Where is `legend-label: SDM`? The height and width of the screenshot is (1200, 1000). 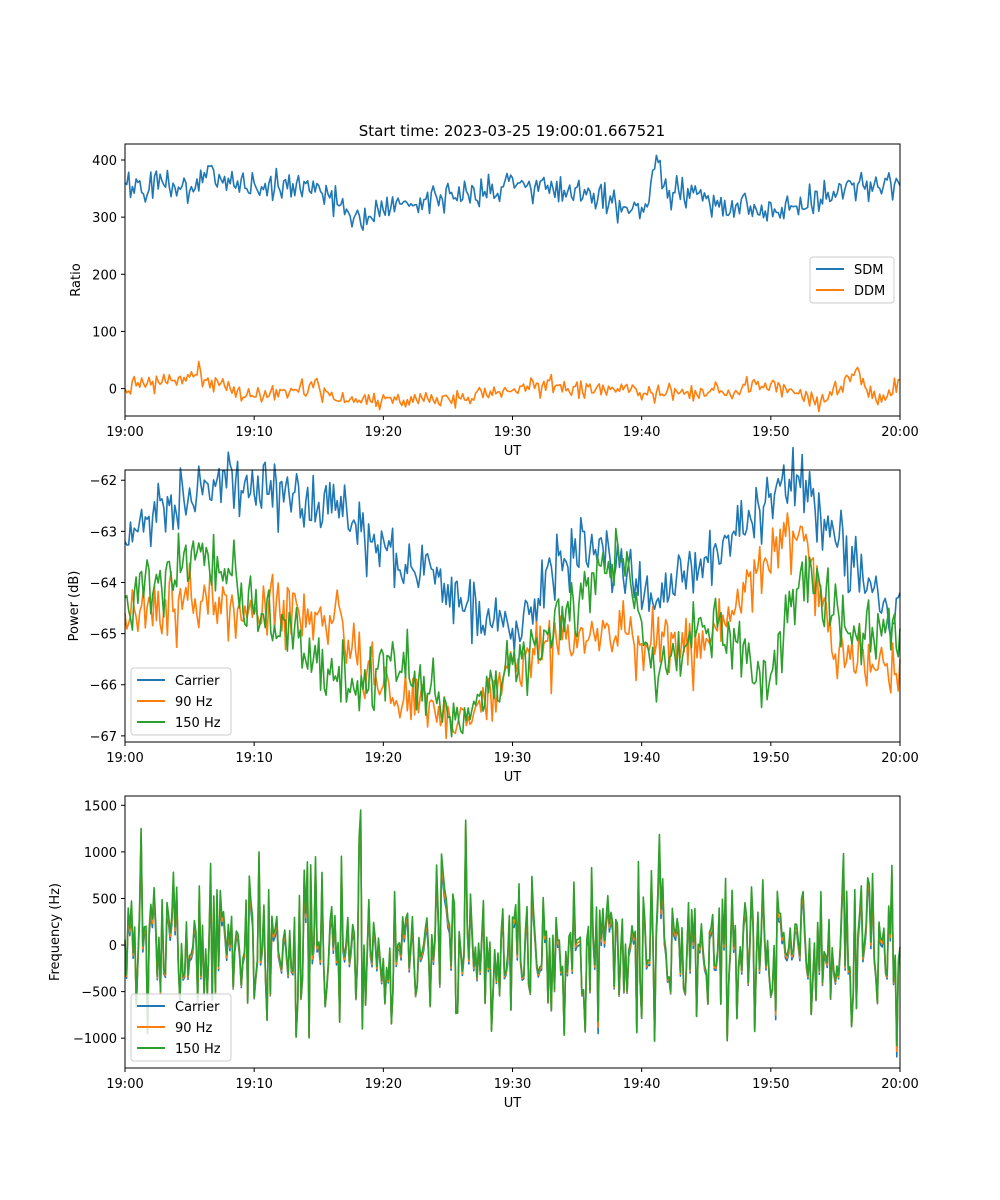 legend-label: SDM is located at coordinates (868, 270).